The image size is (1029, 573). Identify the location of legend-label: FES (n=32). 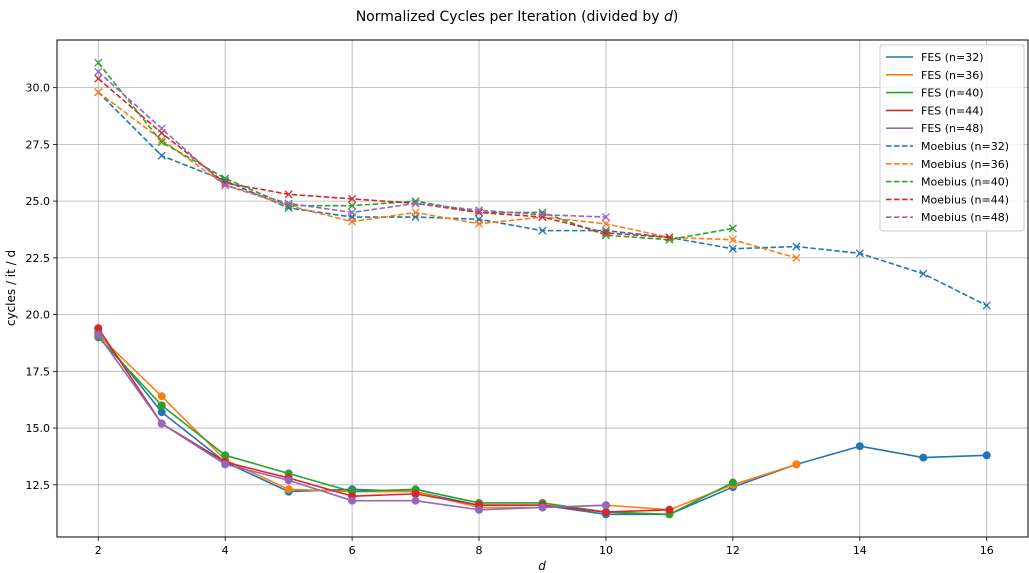
(952, 57).